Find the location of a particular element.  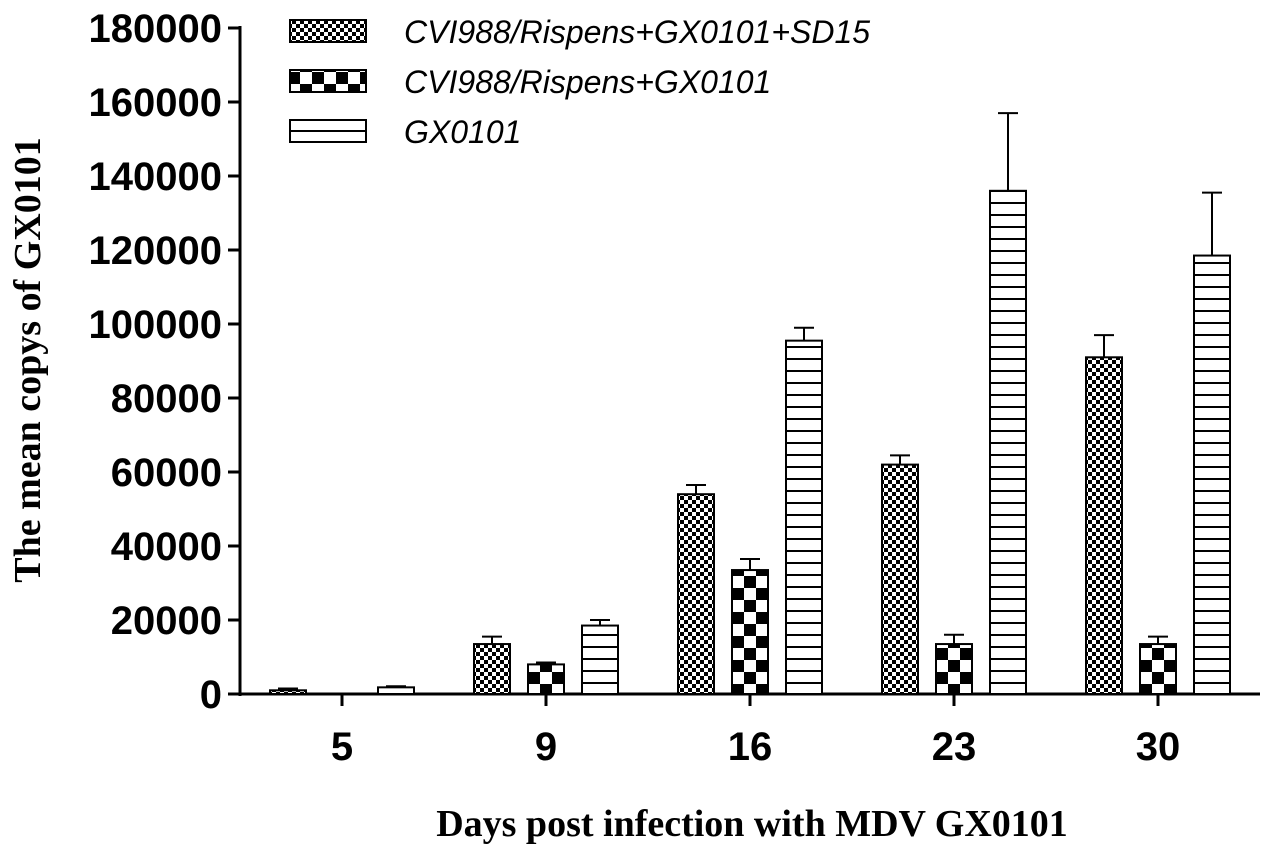

x-tick-label: 30 is located at coordinates (1158, 747).